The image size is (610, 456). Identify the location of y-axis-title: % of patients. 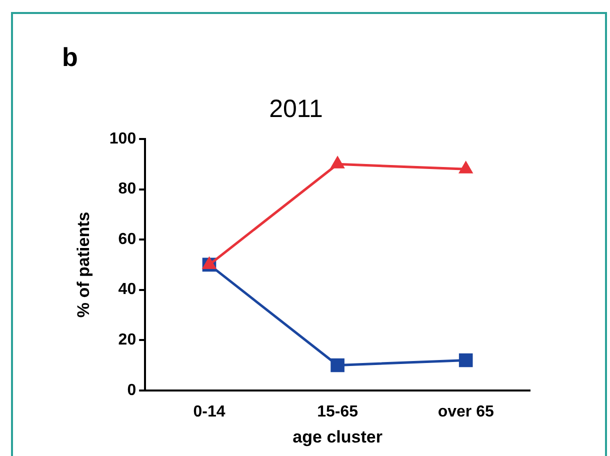
(83, 265).